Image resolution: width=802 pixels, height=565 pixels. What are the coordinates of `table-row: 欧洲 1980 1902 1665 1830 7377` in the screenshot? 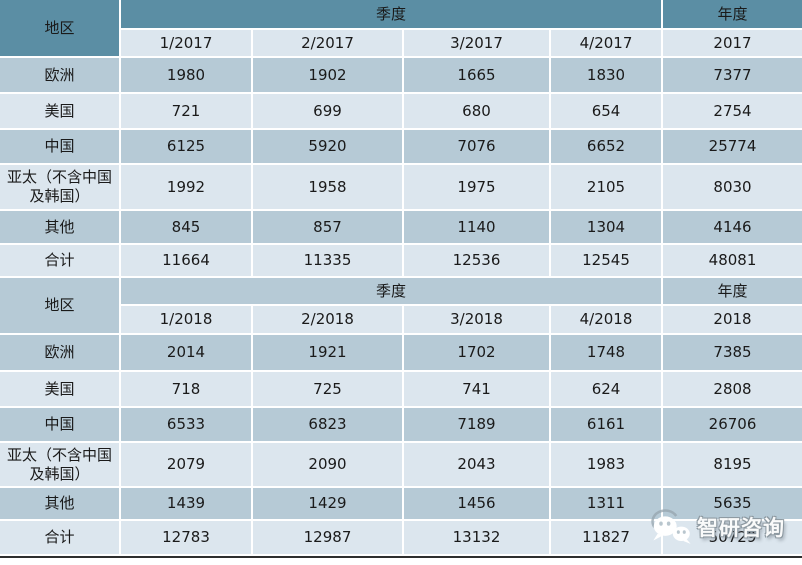 It's located at (401, 75).